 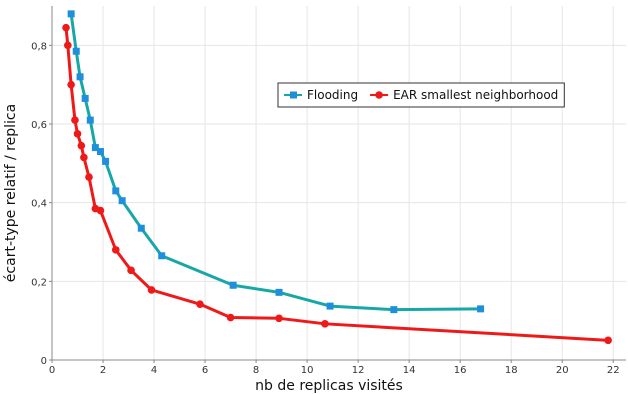 I want to click on x-tick-label: 18, so click(x=511, y=370).